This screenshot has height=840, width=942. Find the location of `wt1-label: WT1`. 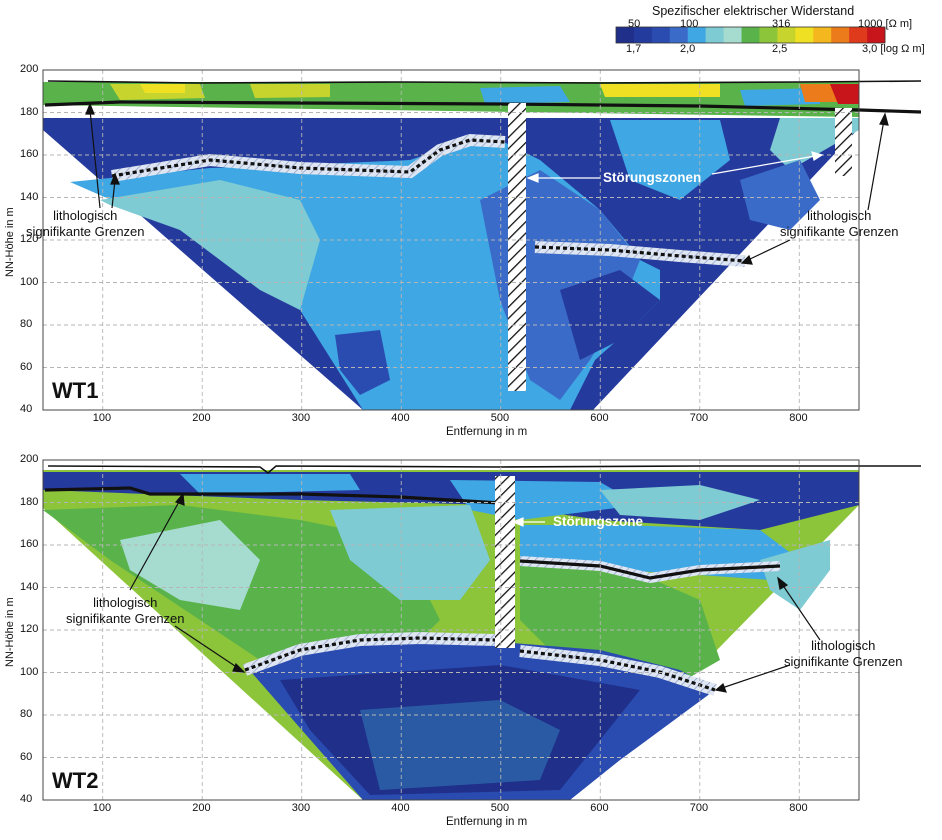

wt1-label: WT1 is located at coordinates (75, 390).